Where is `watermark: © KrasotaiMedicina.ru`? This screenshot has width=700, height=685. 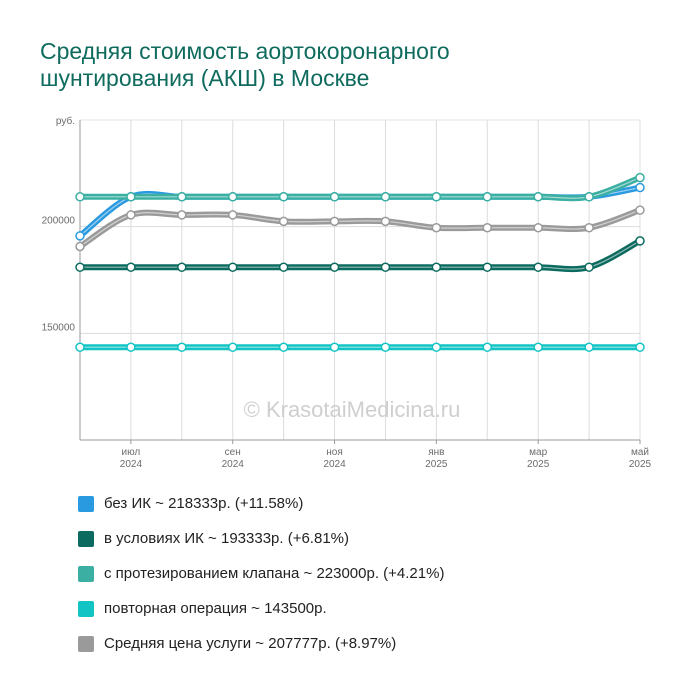 watermark: © KrasotaiMedicina.ru is located at coordinates (352, 409).